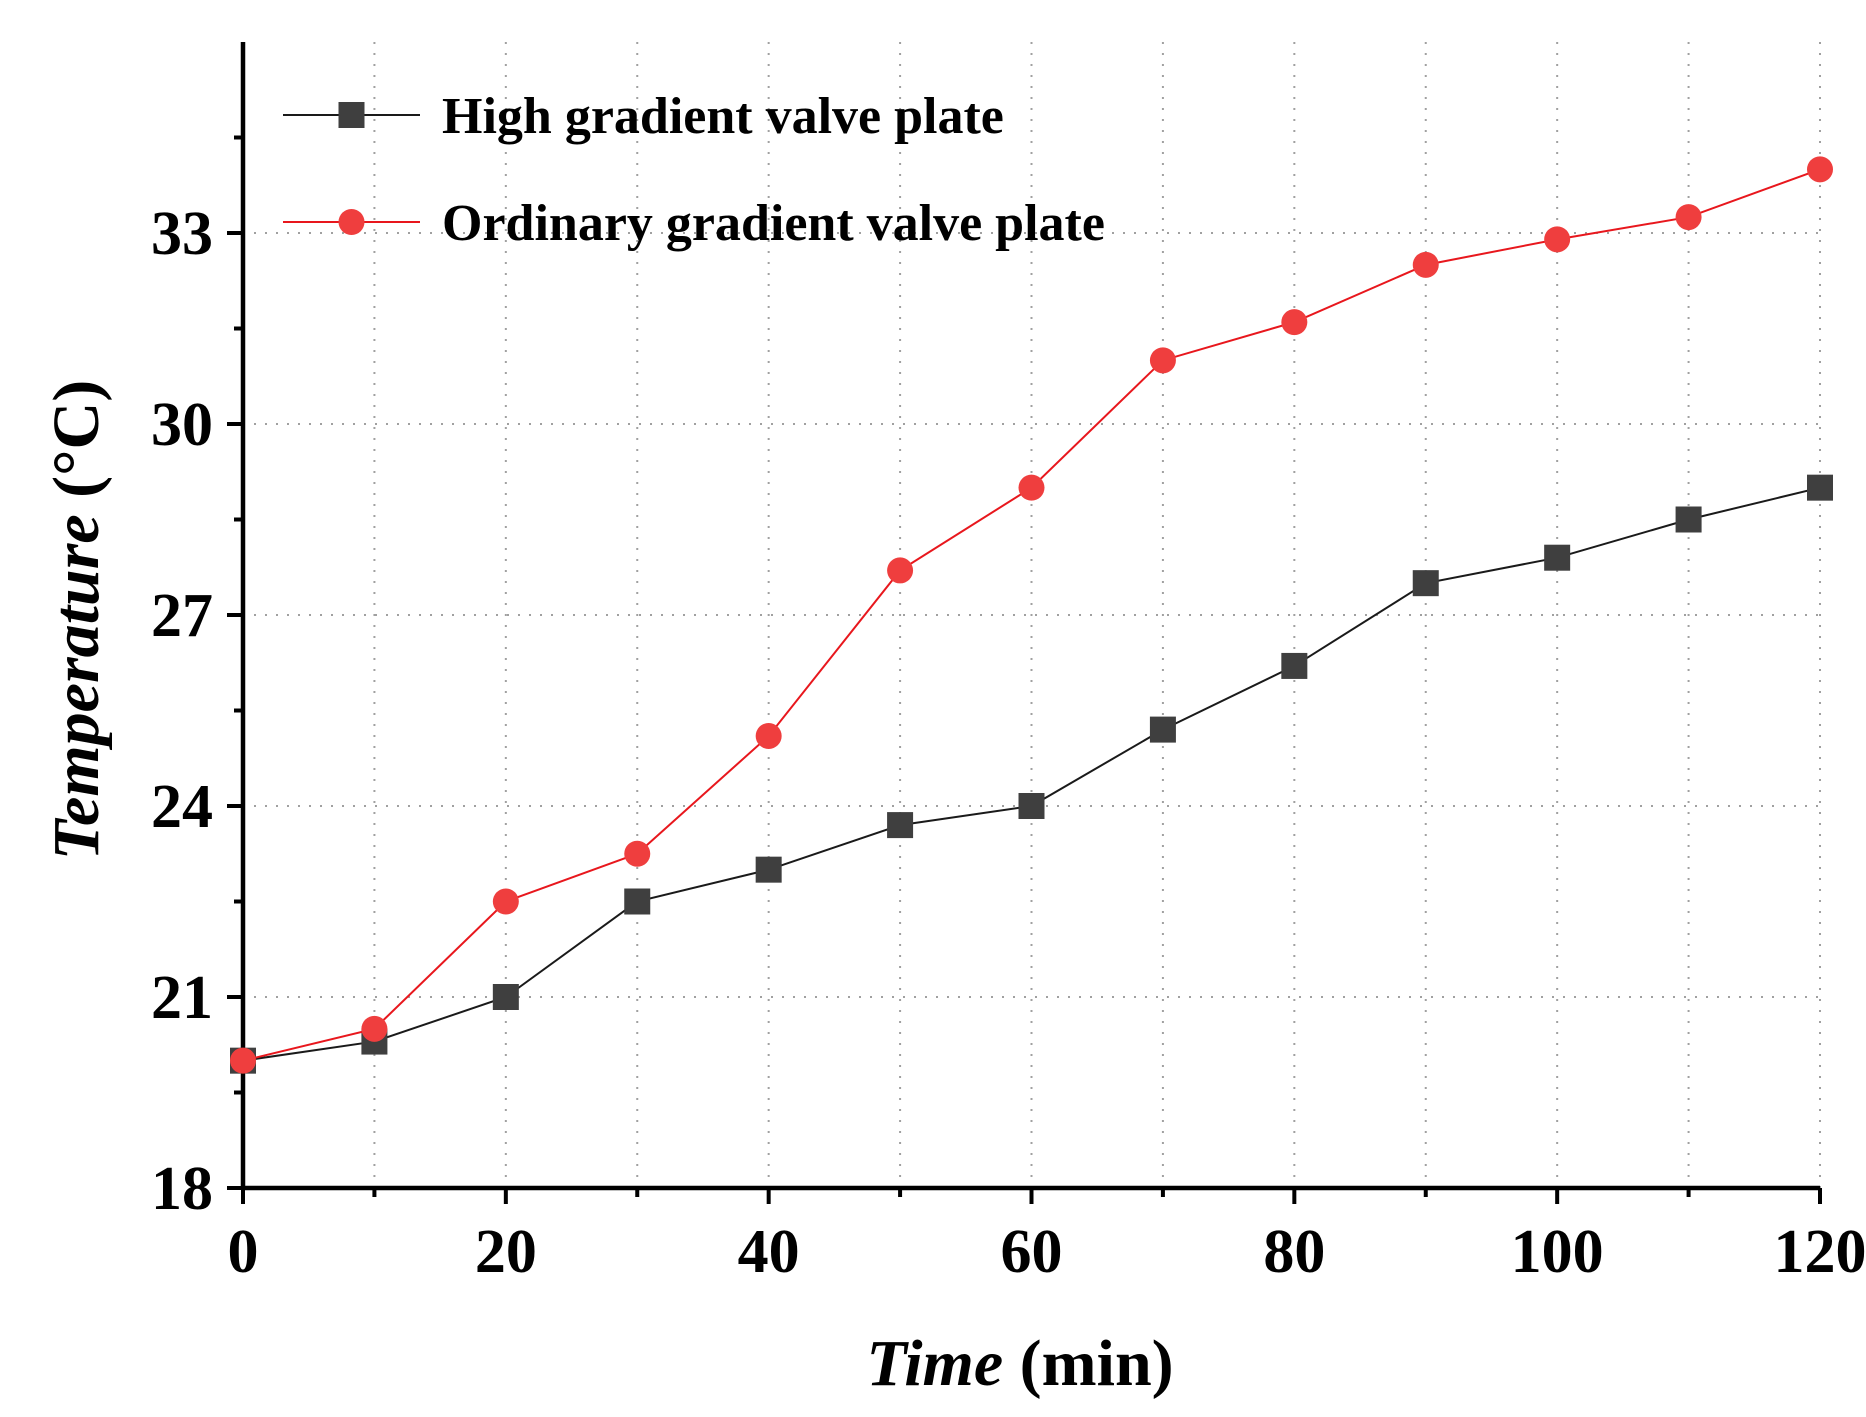 This screenshot has height=1417, width=1866. What do you see at coordinates (773, 223) in the screenshot?
I see `legend-label-ordinary-gradient: Ordinary gradient valve plate` at bounding box center [773, 223].